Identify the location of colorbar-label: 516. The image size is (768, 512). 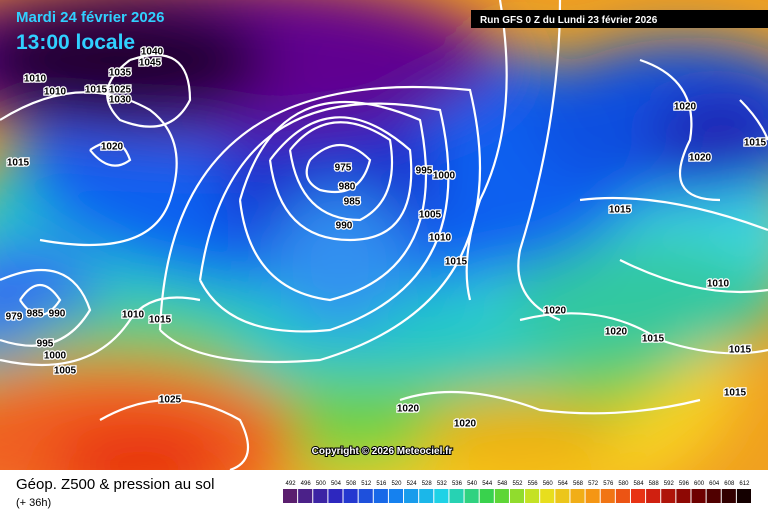
(381, 484).